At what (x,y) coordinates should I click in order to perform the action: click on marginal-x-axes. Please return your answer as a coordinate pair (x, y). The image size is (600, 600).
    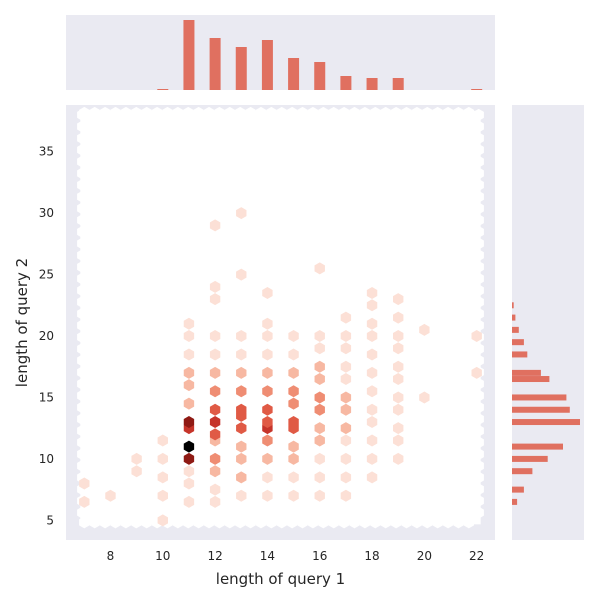
    Looking at the image, I should click on (280, 52).